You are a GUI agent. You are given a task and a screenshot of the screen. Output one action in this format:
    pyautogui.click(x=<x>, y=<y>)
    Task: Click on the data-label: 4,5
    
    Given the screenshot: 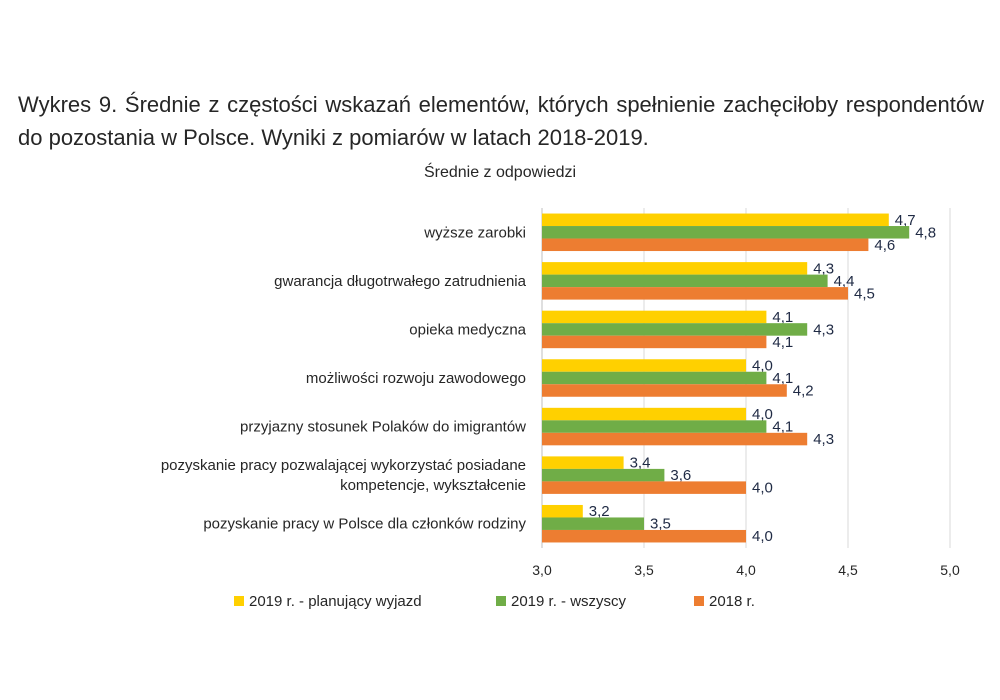 What is the action you would take?
    pyautogui.click(x=864, y=293)
    